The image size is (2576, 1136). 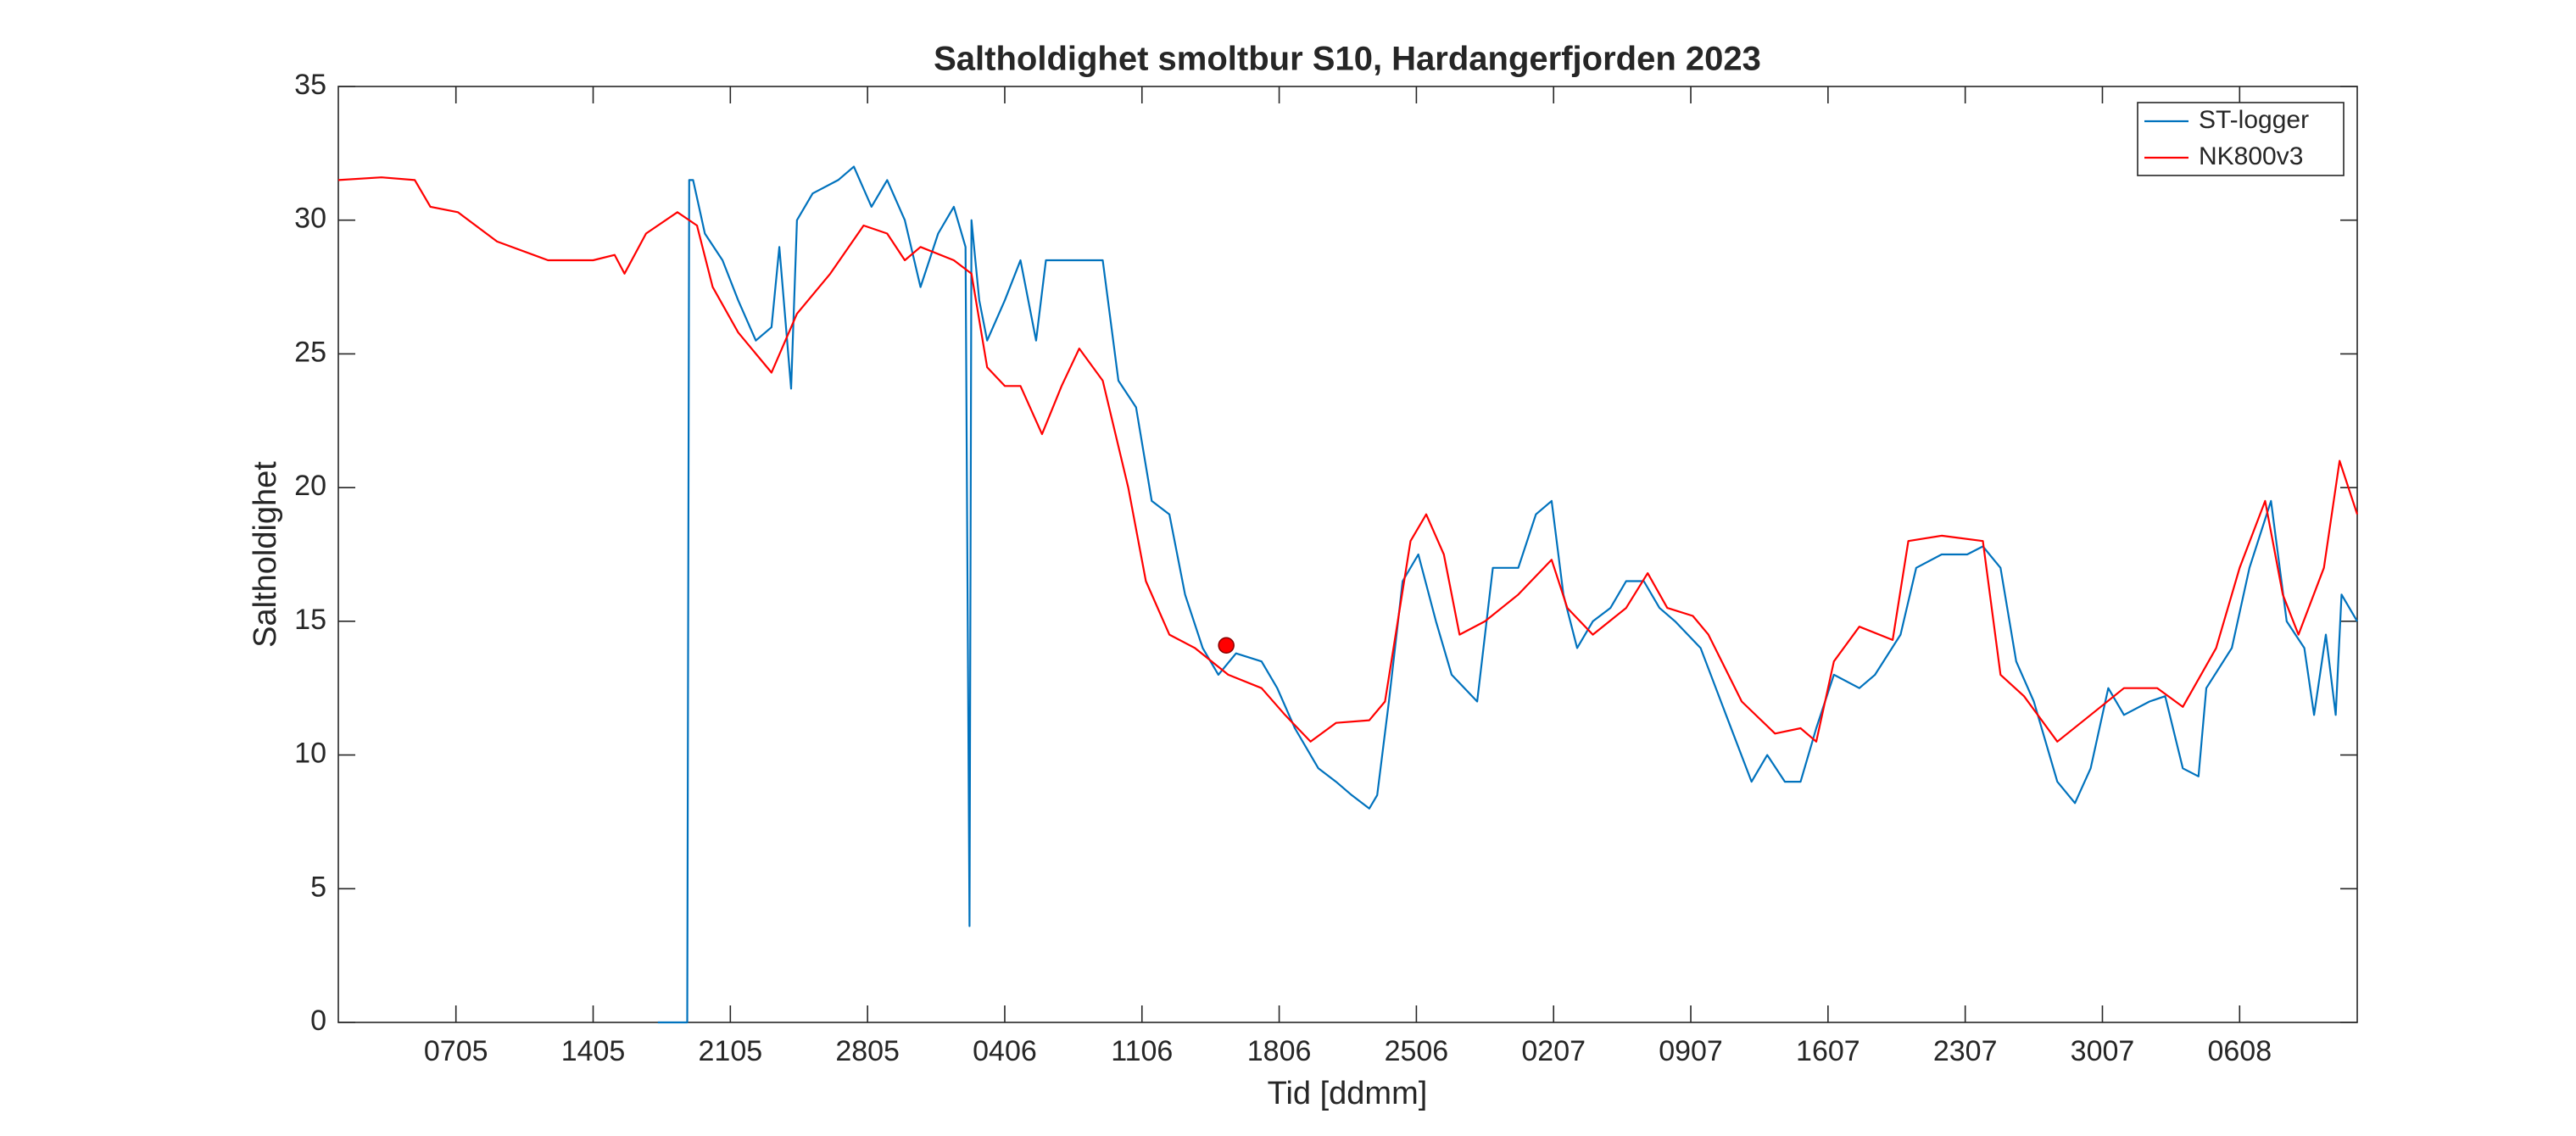 What do you see at coordinates (2241, 139) in the screenshot?
I see `legend-box` at bounding box center [2241, 139].